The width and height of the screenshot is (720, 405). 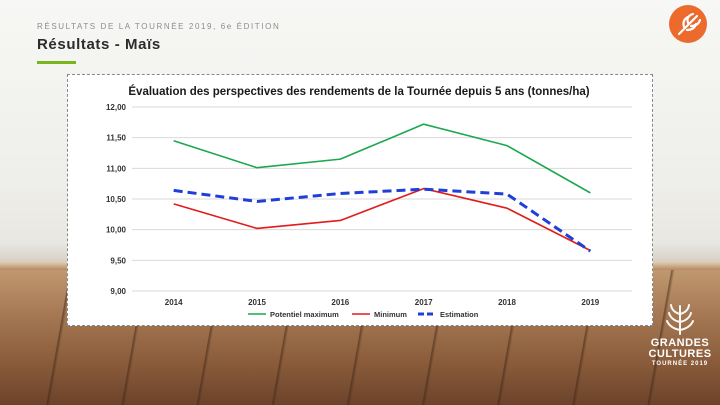 I want to click on watermark-line3: TOURNÉE 2019, so click(x=680, y=364).